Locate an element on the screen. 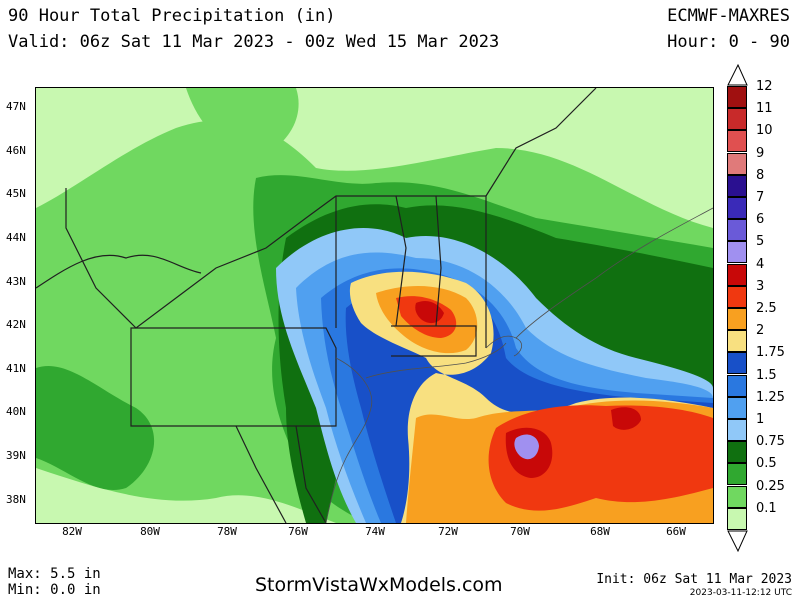 The width and height of the screenshot is (800, 600). lon-label: 66W is located at coordinates (676, 531).